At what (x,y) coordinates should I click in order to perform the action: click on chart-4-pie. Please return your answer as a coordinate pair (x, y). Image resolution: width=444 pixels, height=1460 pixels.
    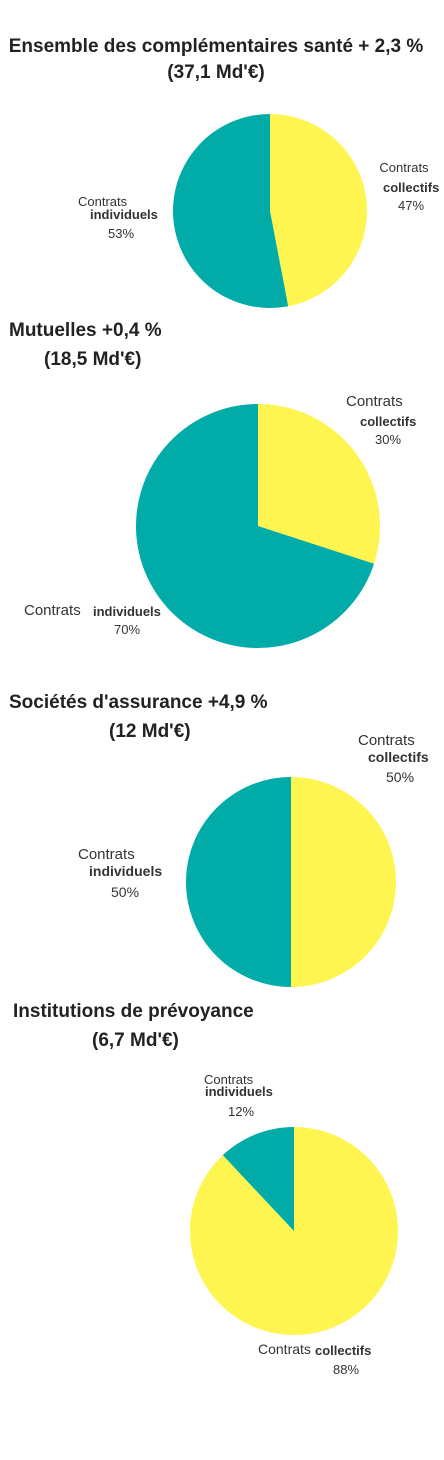
    Looking at the image, I should click on (294, 1231).